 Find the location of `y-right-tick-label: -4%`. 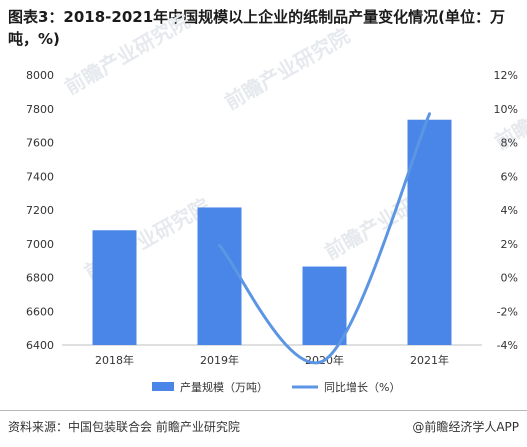

y-right-tick-label: -4% is located at coordinates (507, 345).